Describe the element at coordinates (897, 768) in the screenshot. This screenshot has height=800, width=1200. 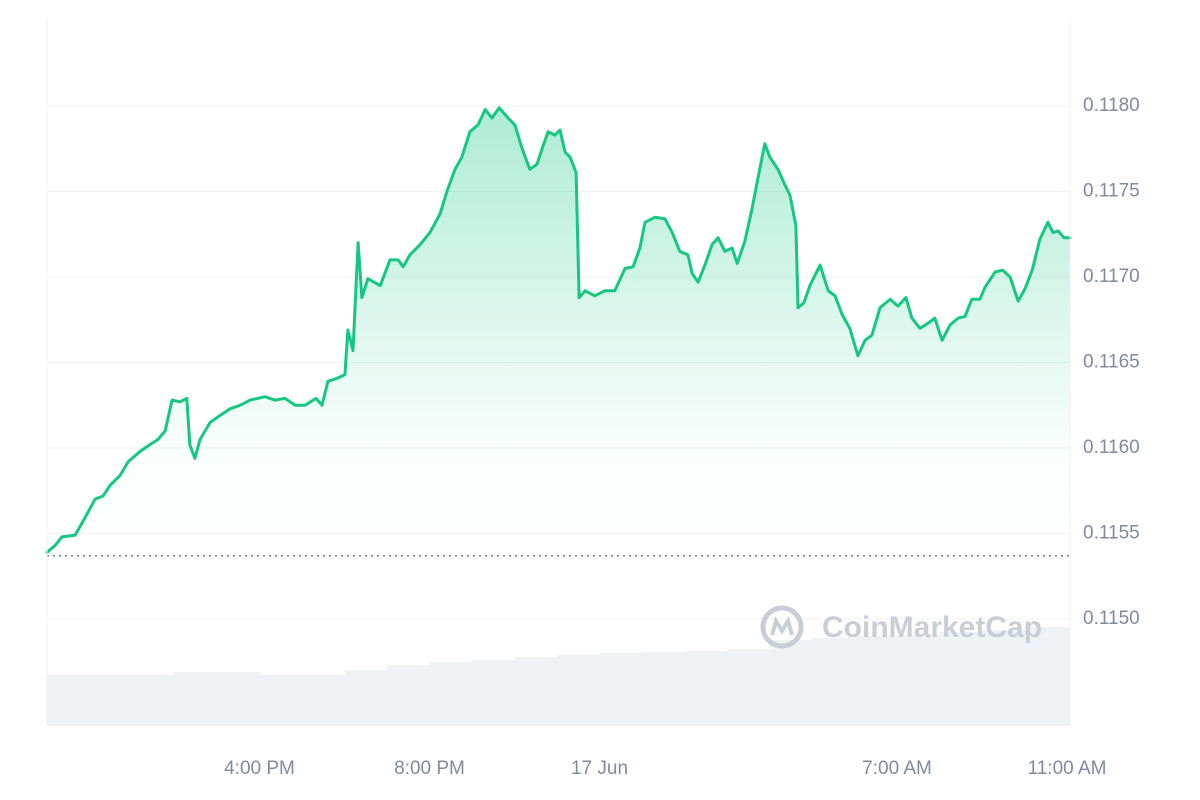
I see `x-tick-label: 7:00 AM` at that location.